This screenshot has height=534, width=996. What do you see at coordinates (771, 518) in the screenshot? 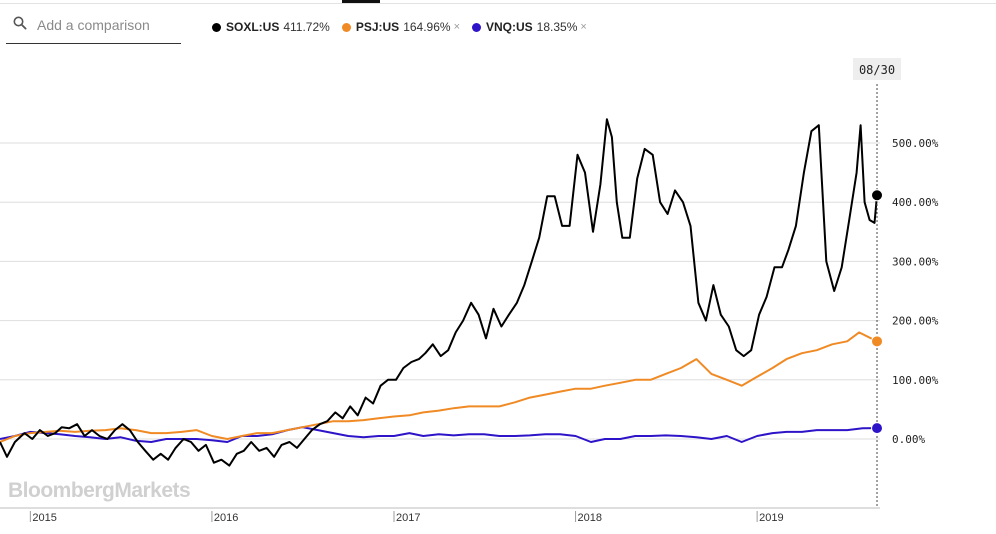
I see `x-tick-label: 2019` at bounding box center [771, 518].